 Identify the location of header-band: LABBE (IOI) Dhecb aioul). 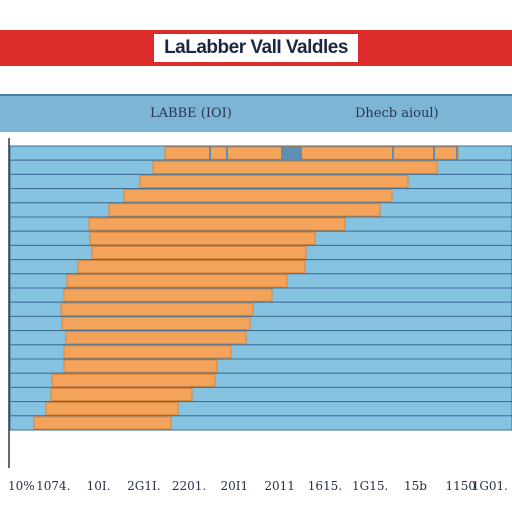
(256, 113).